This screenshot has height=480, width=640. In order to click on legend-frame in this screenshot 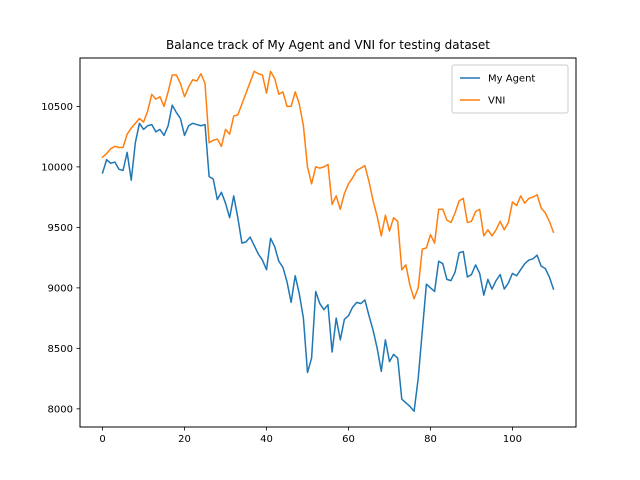, I will do `click(510, 89)`.